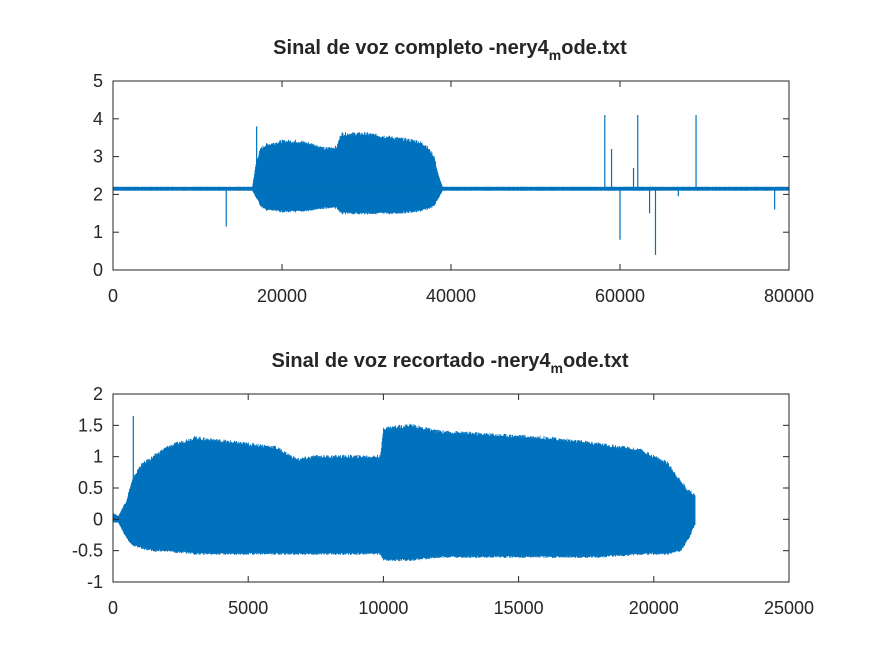  What do you see at coordinates (620, 296) in the screenshot?
I see `x-tick-label: 60000` at bounding box center [620, 296].